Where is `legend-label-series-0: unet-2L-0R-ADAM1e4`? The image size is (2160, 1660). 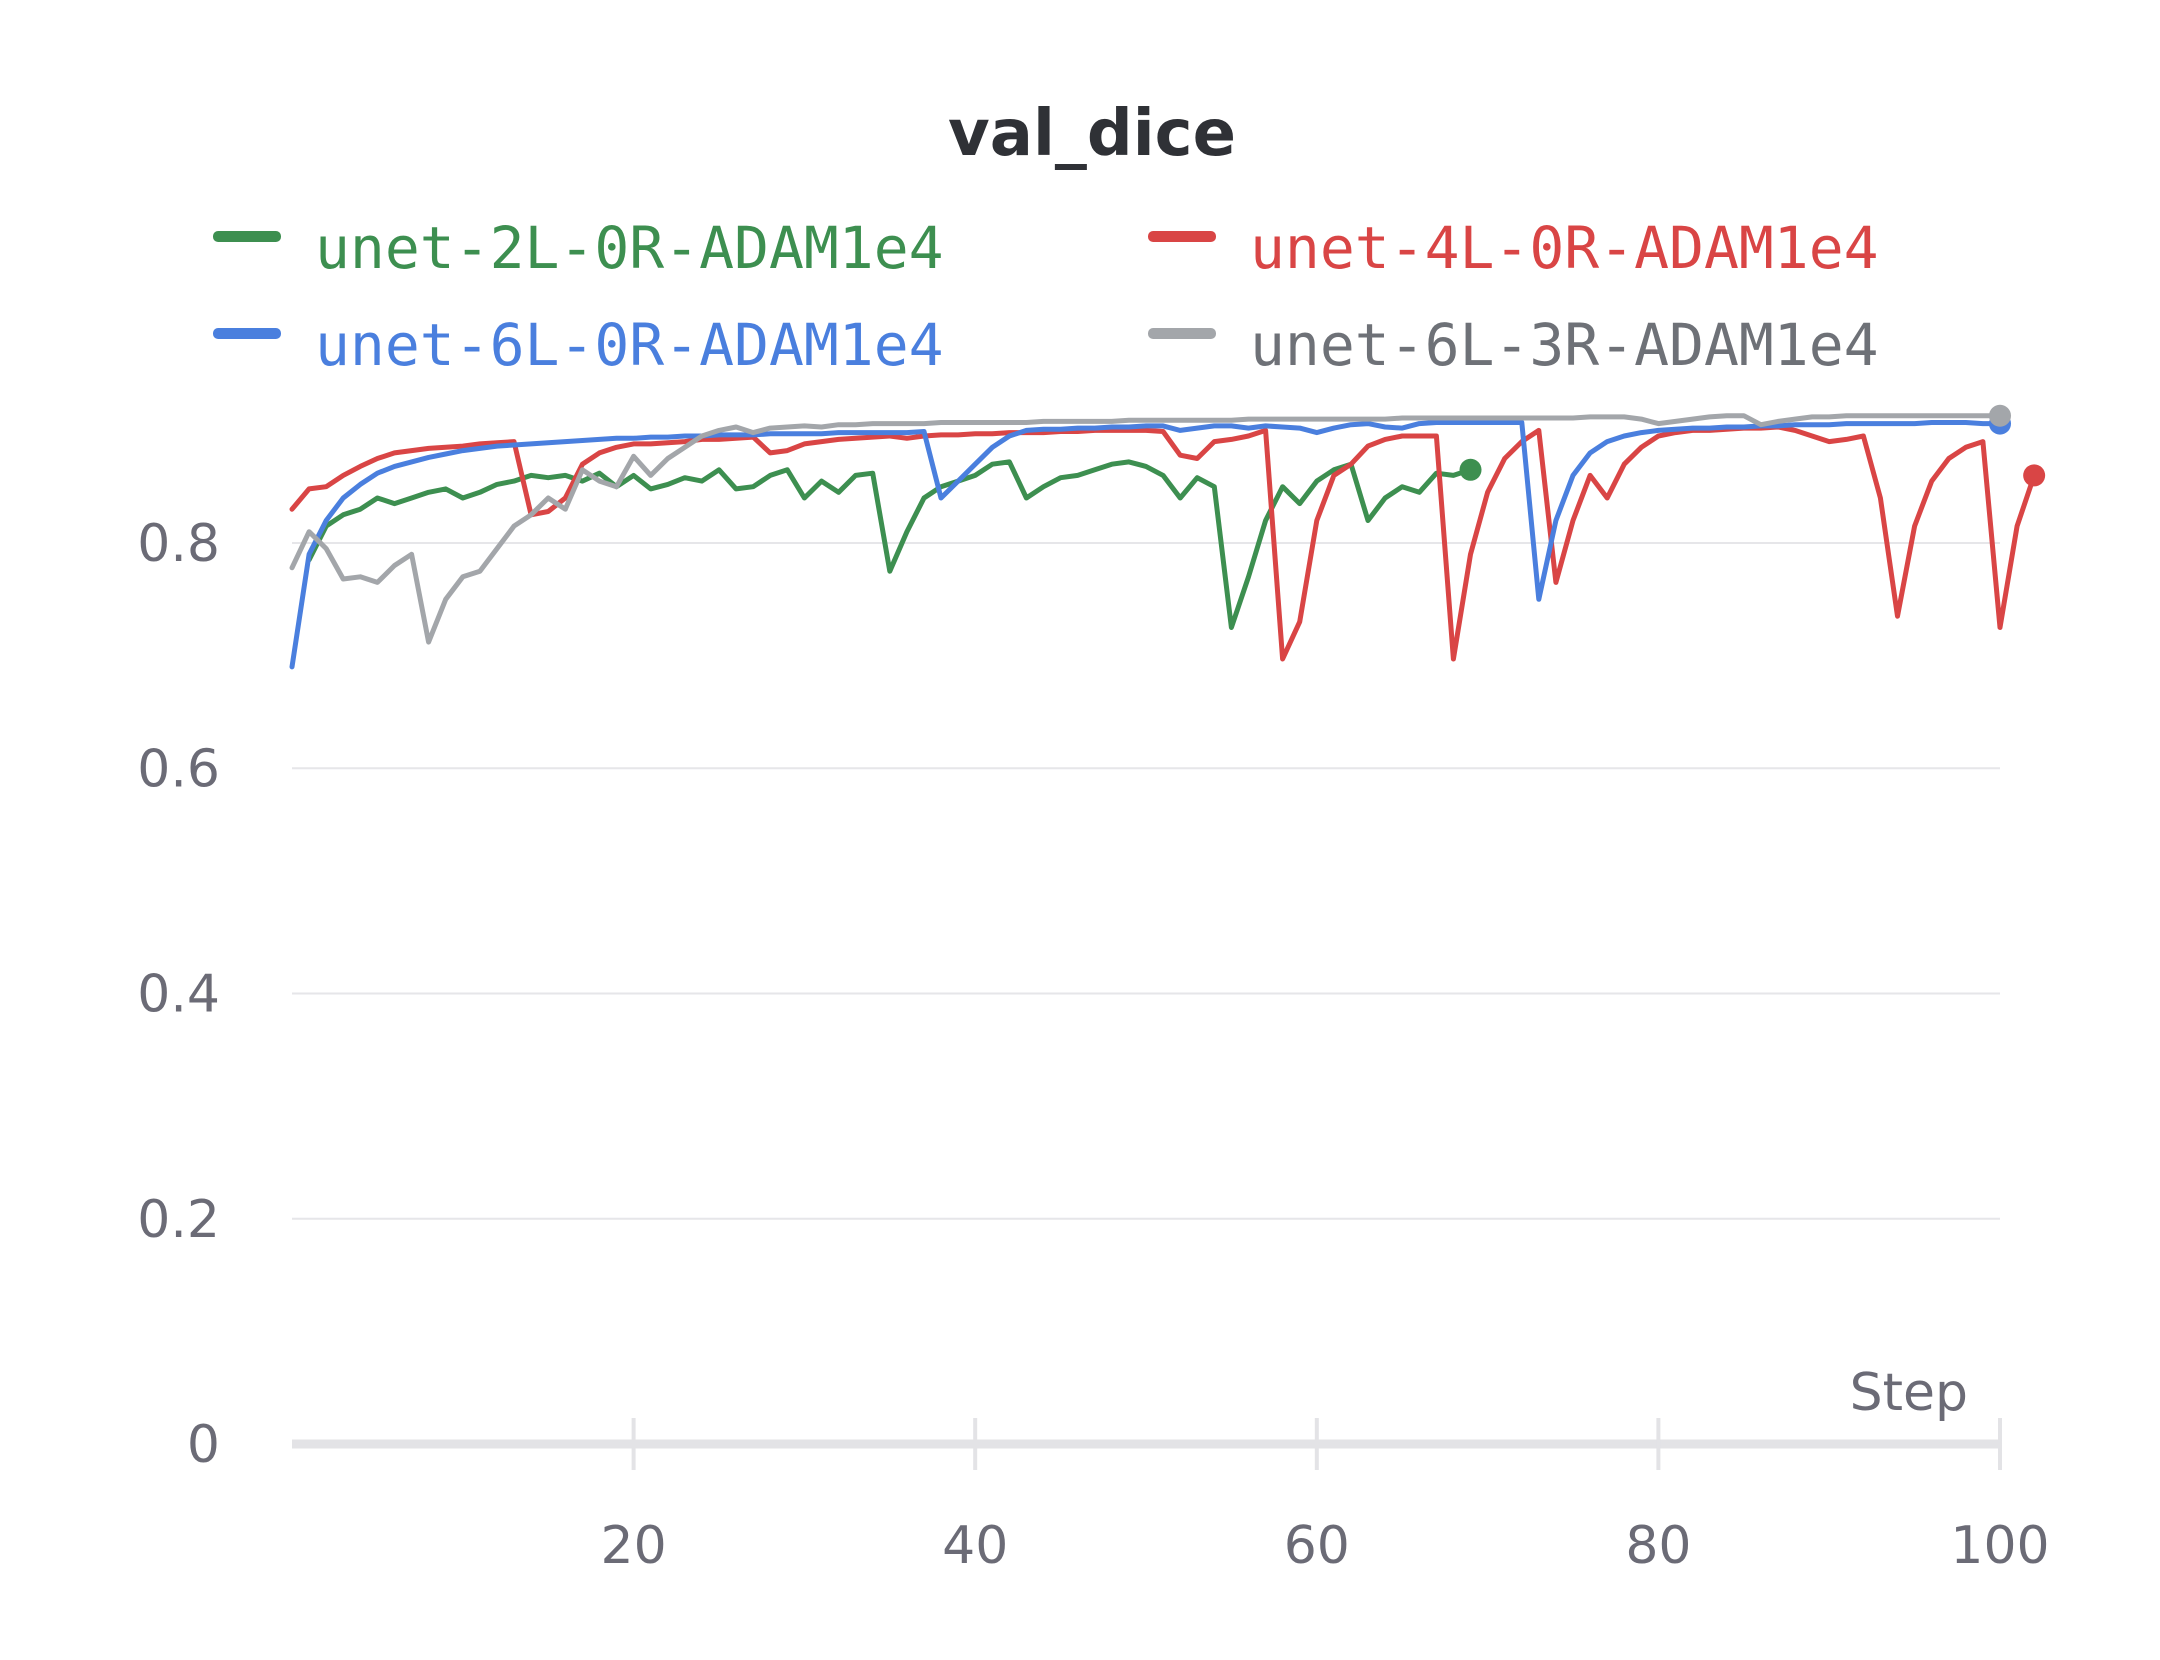
legend-label-series-0: unet-2L-0R-ADAM1e4 is located at coordinates (629, 248).